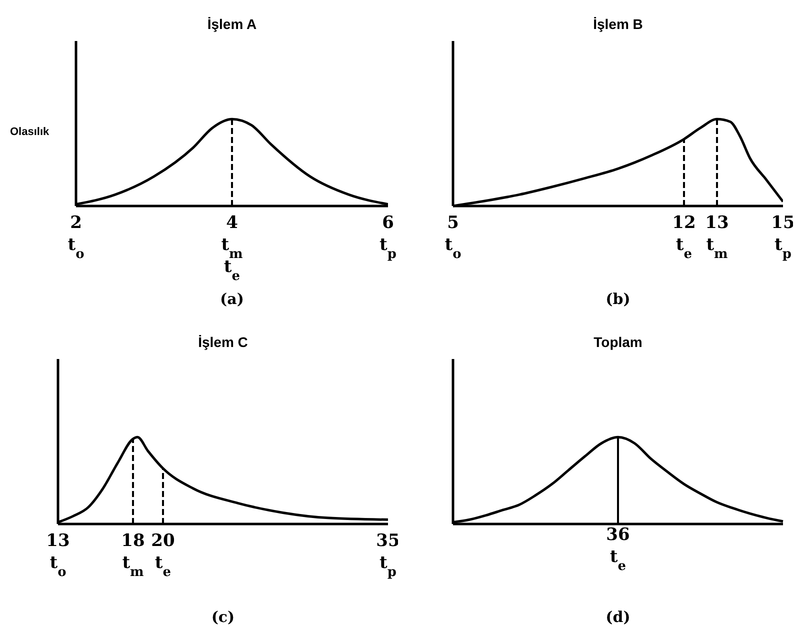  What do you see at coordinates (388, 237) in the screenshot?
I see `x-tick-label: 6 t$_{p}$` at bounding box center [388, 237].